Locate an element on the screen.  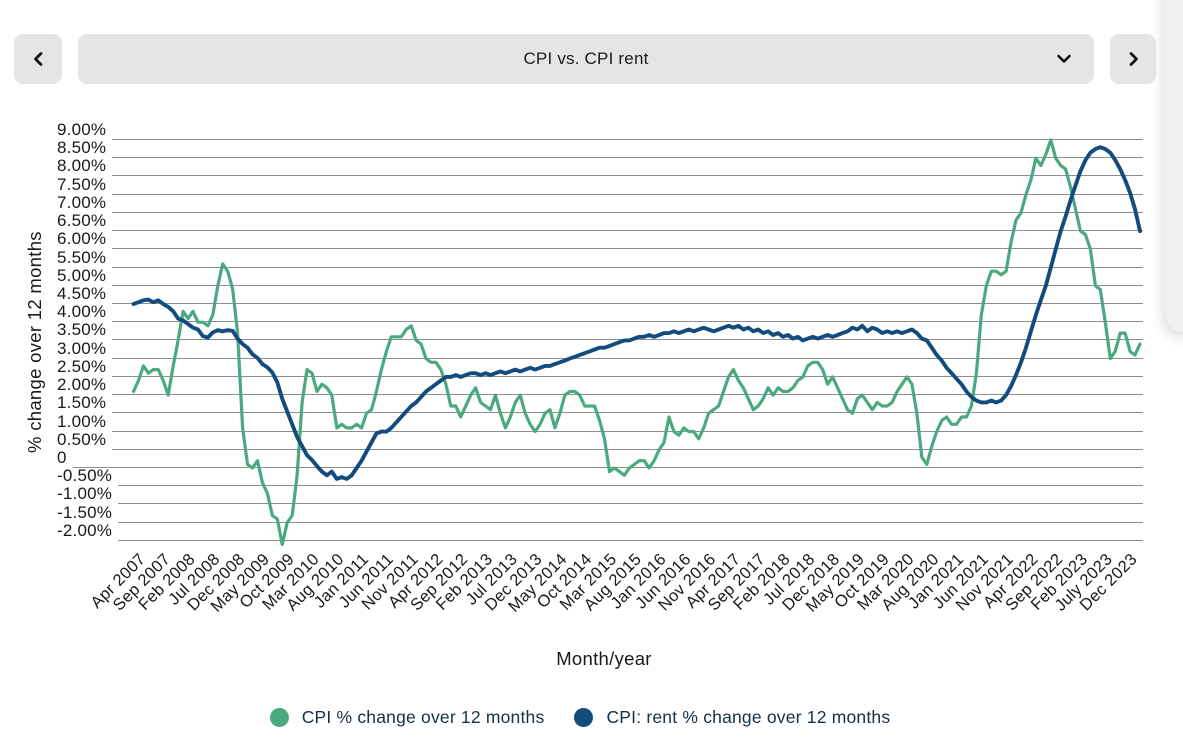
x-tick-label: Feb 2008 is located at coordinates (167, 582).